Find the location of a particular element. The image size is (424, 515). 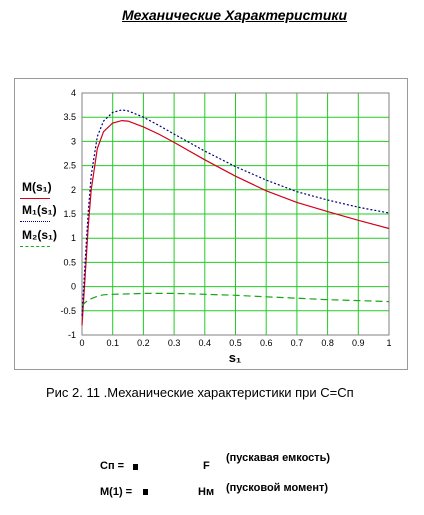

x-axis-label: s₁ is located at coordinates (235, 357).